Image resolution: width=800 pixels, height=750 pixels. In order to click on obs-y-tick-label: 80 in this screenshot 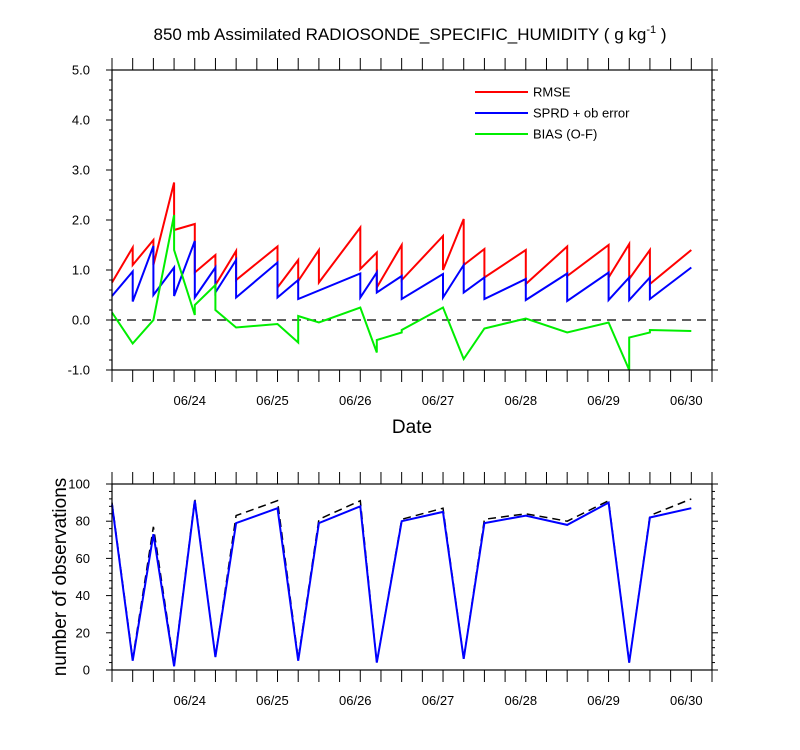, I will do `click(83, 521)`.